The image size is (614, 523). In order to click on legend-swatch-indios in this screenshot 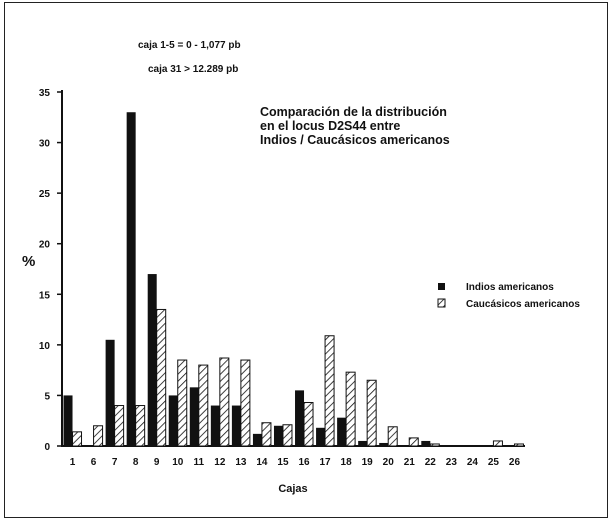, I will do `click(441, 286)`.